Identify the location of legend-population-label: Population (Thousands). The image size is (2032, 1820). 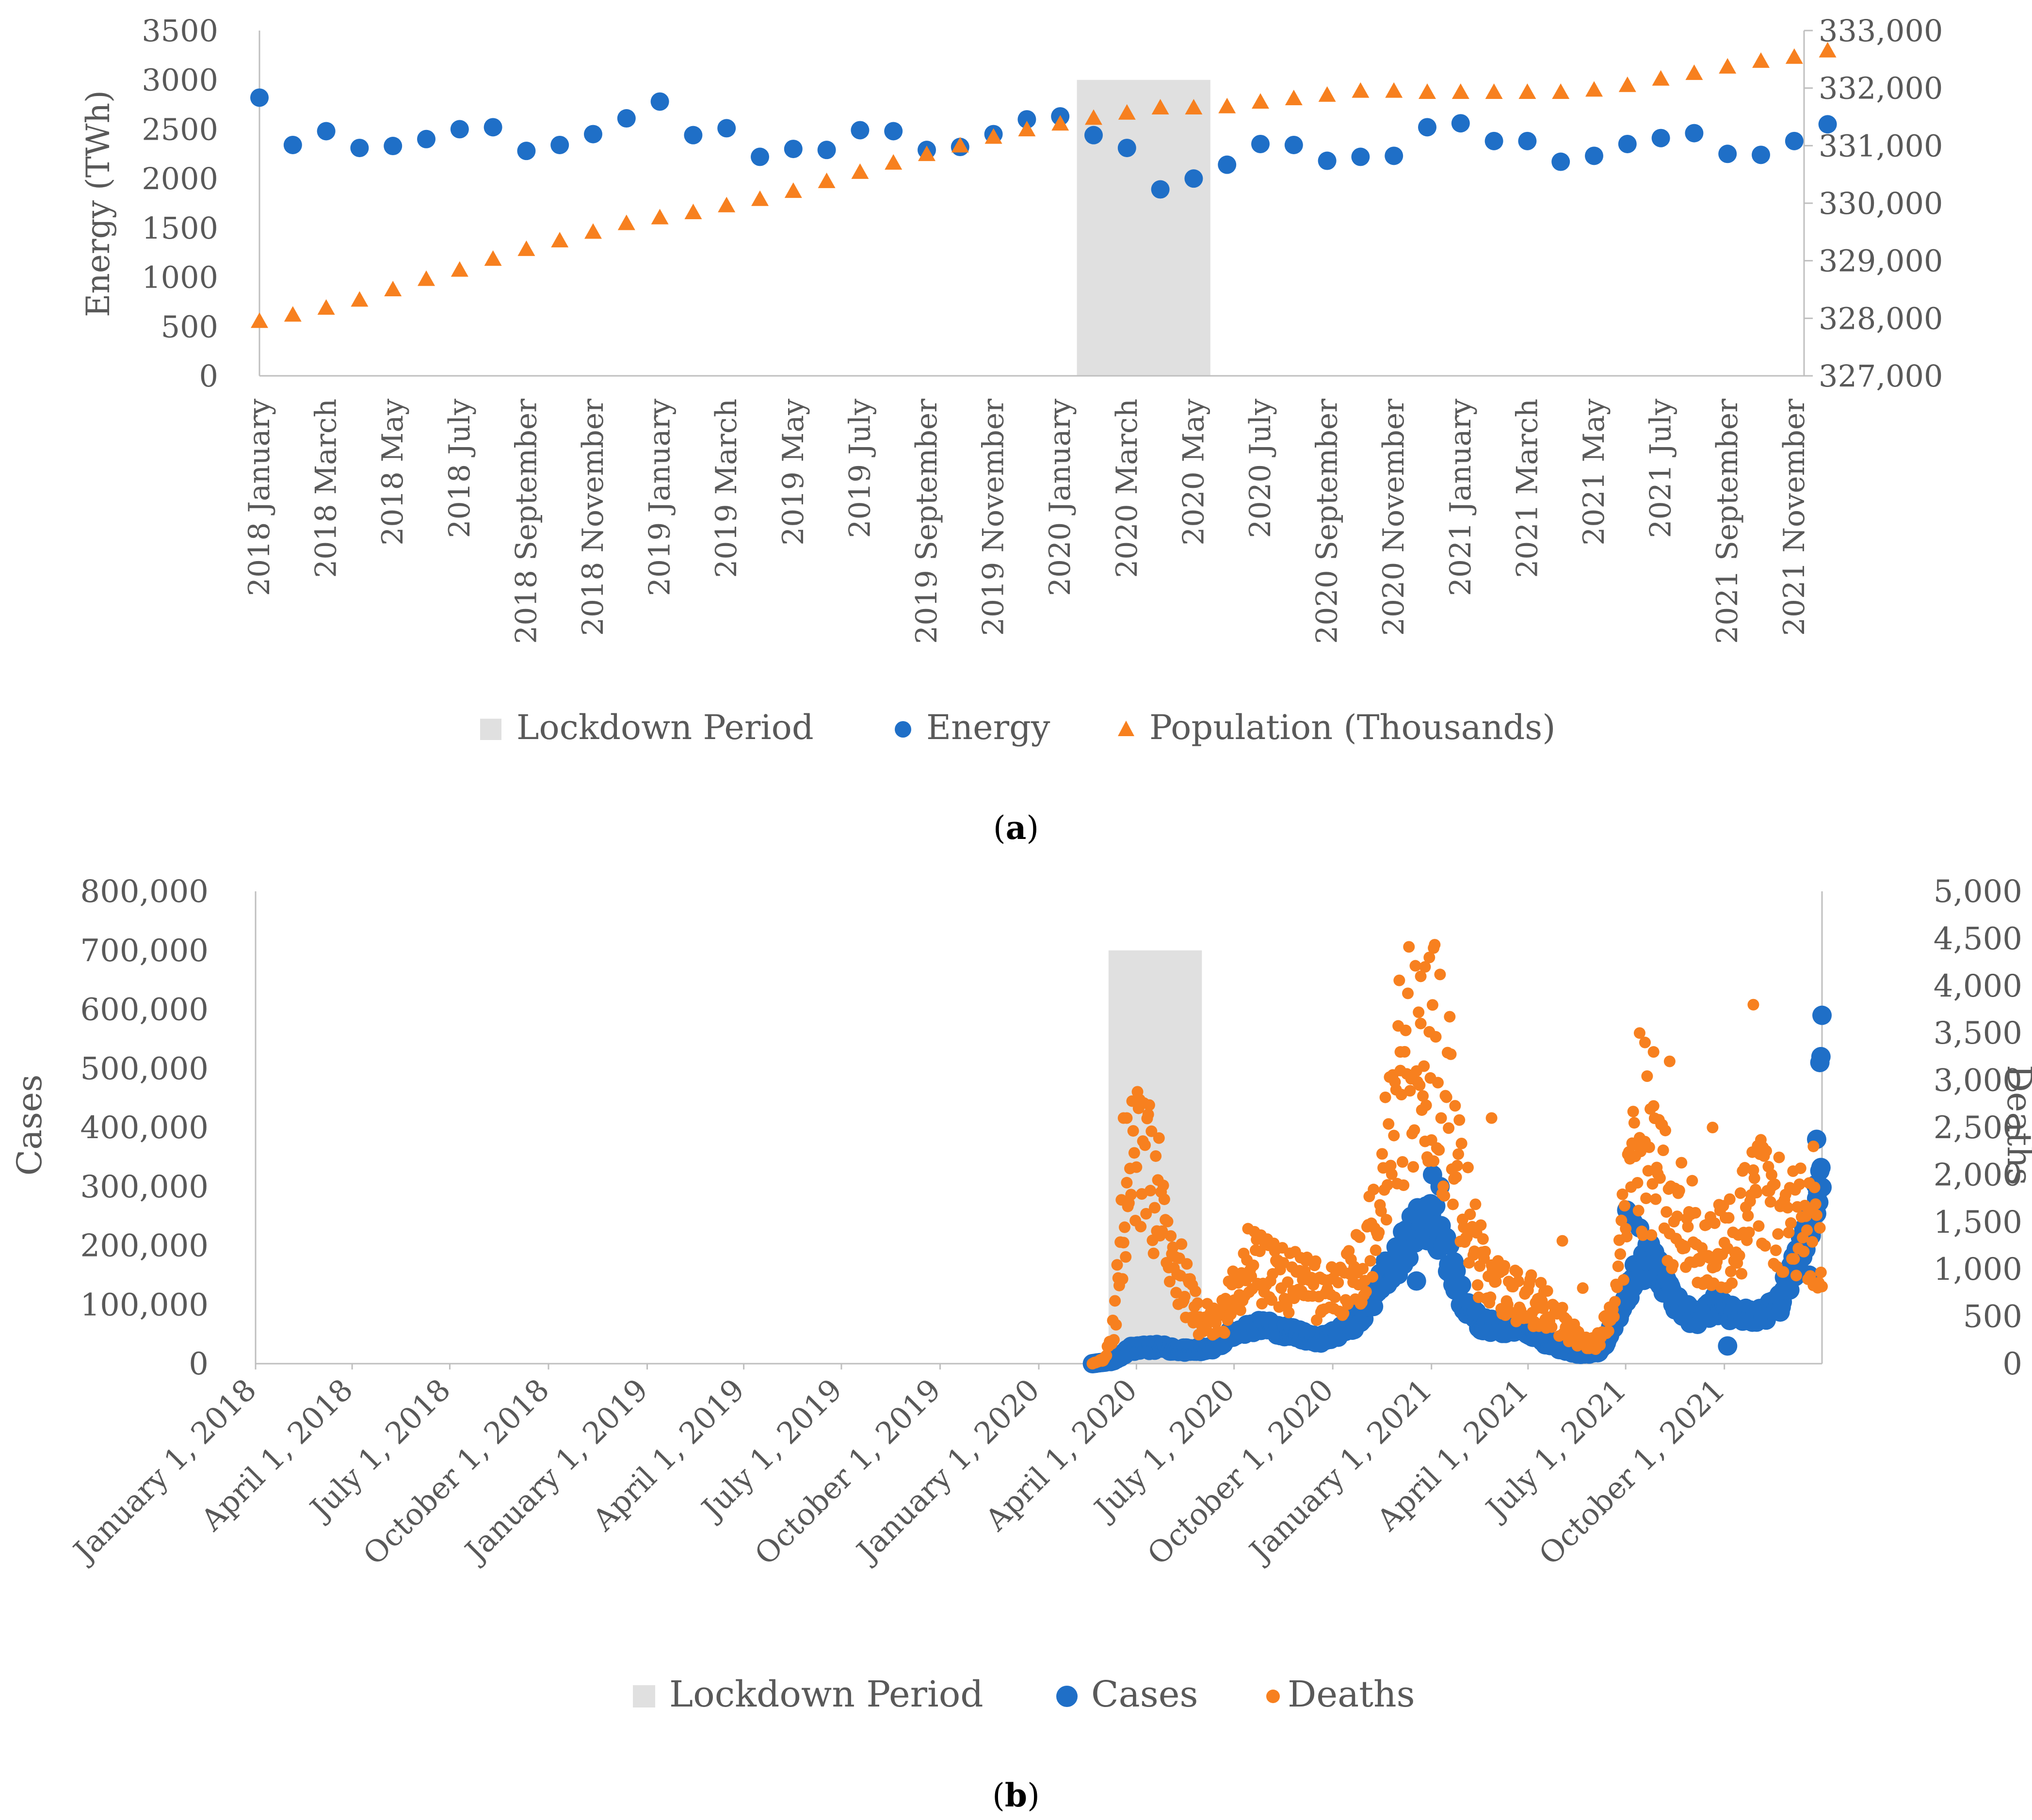
(1353, 727).